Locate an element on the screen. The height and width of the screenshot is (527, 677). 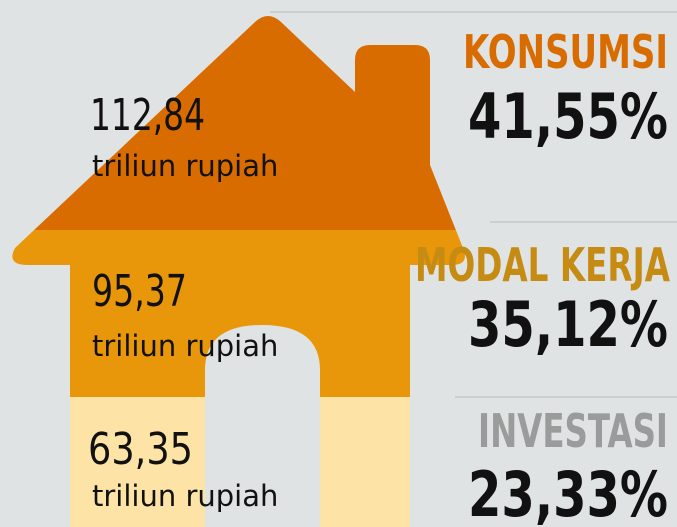
amount: 95,37 is located at coordinates (139, 291).